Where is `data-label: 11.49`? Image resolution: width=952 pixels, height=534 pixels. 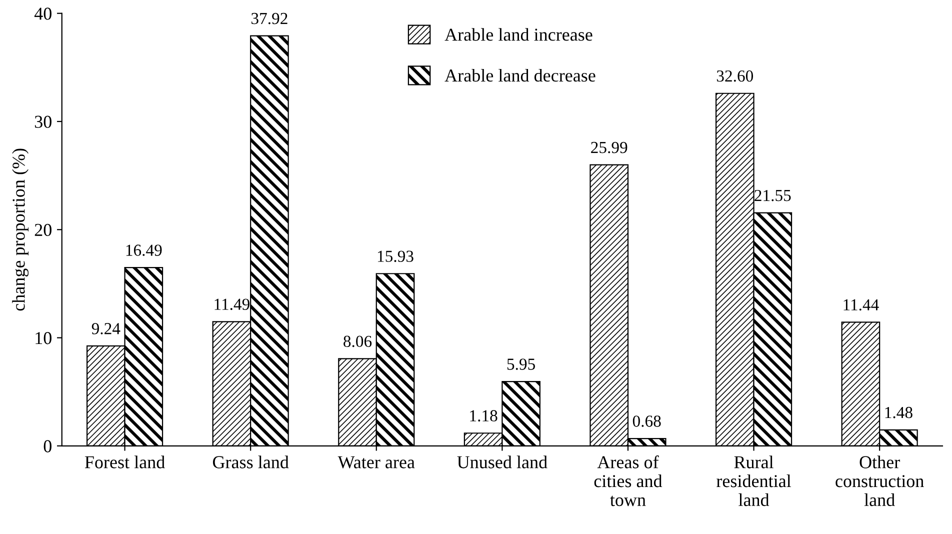 data-label: 11.49 is located at coordinates (232, 304).